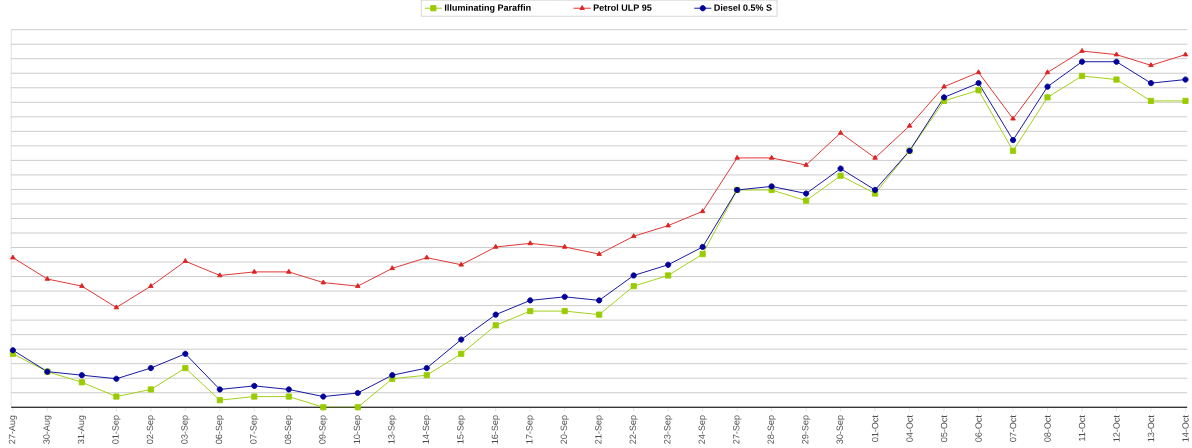 Image resolution: width=1192 pixels, height=448 pixels. Describe the element at coordinates (12, 429) in the screenshot. I see `x-tick-label: 27-Aug` at that location.